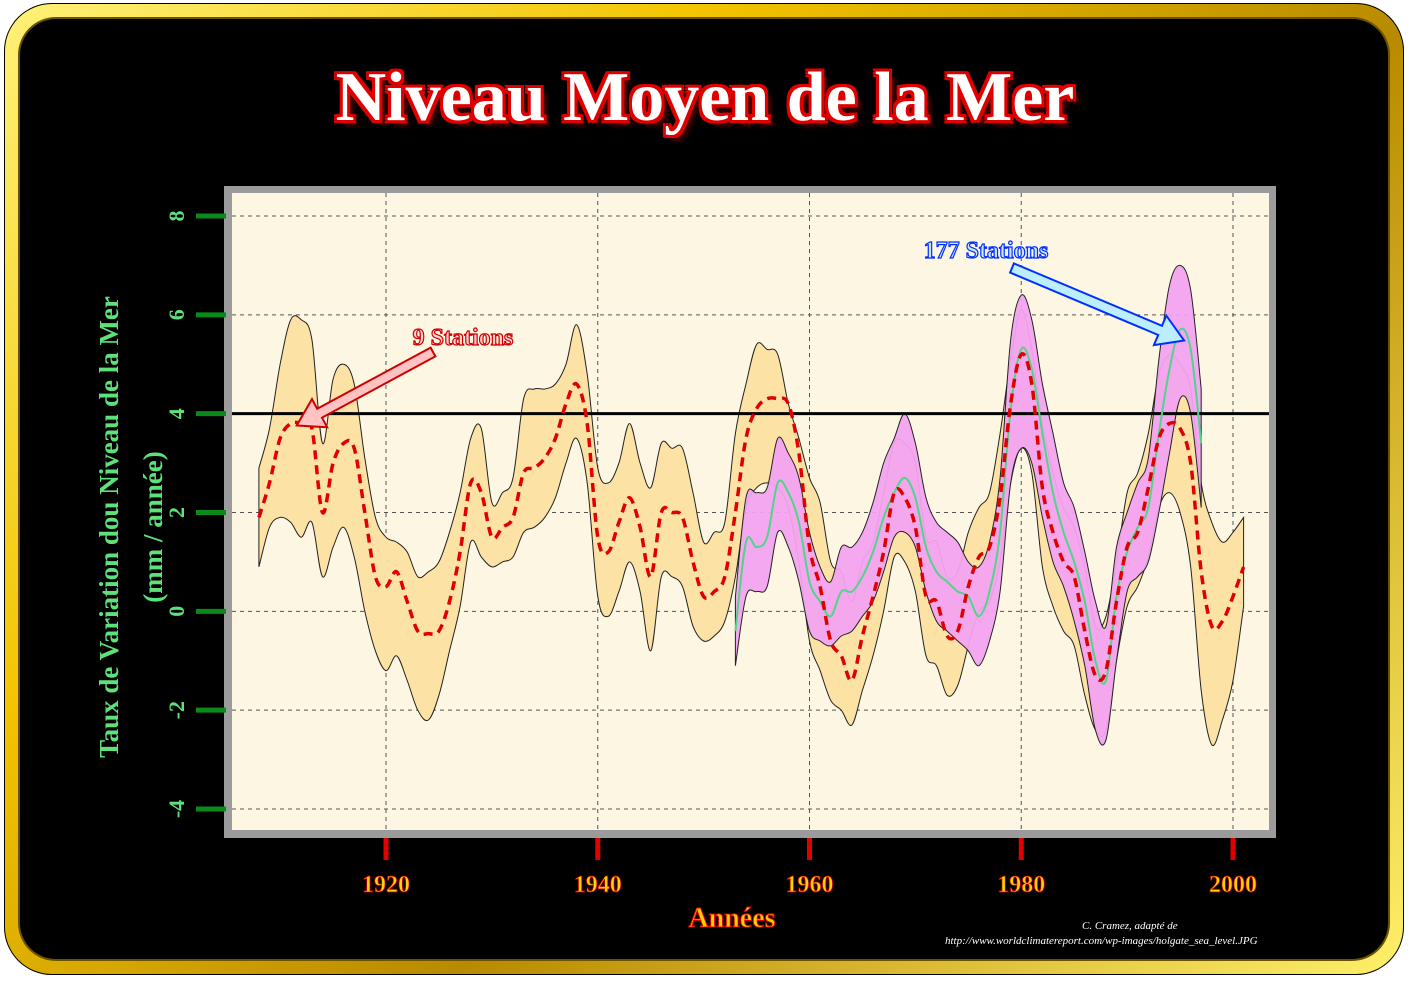 Image resolution: width=1410 pixels, height=982 pixels. Describe the element at coordinates (176, 710) in the screenshot. I see `y-tick-label--2: -2` at that location.